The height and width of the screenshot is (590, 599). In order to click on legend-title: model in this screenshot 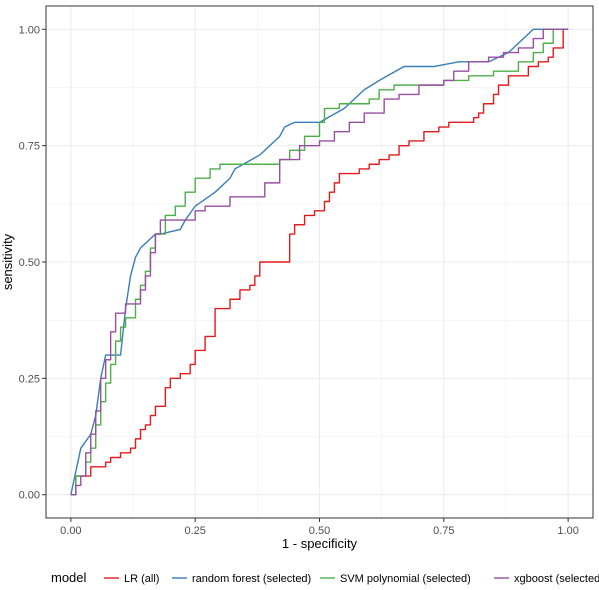, I will do `click(69, 577)`.